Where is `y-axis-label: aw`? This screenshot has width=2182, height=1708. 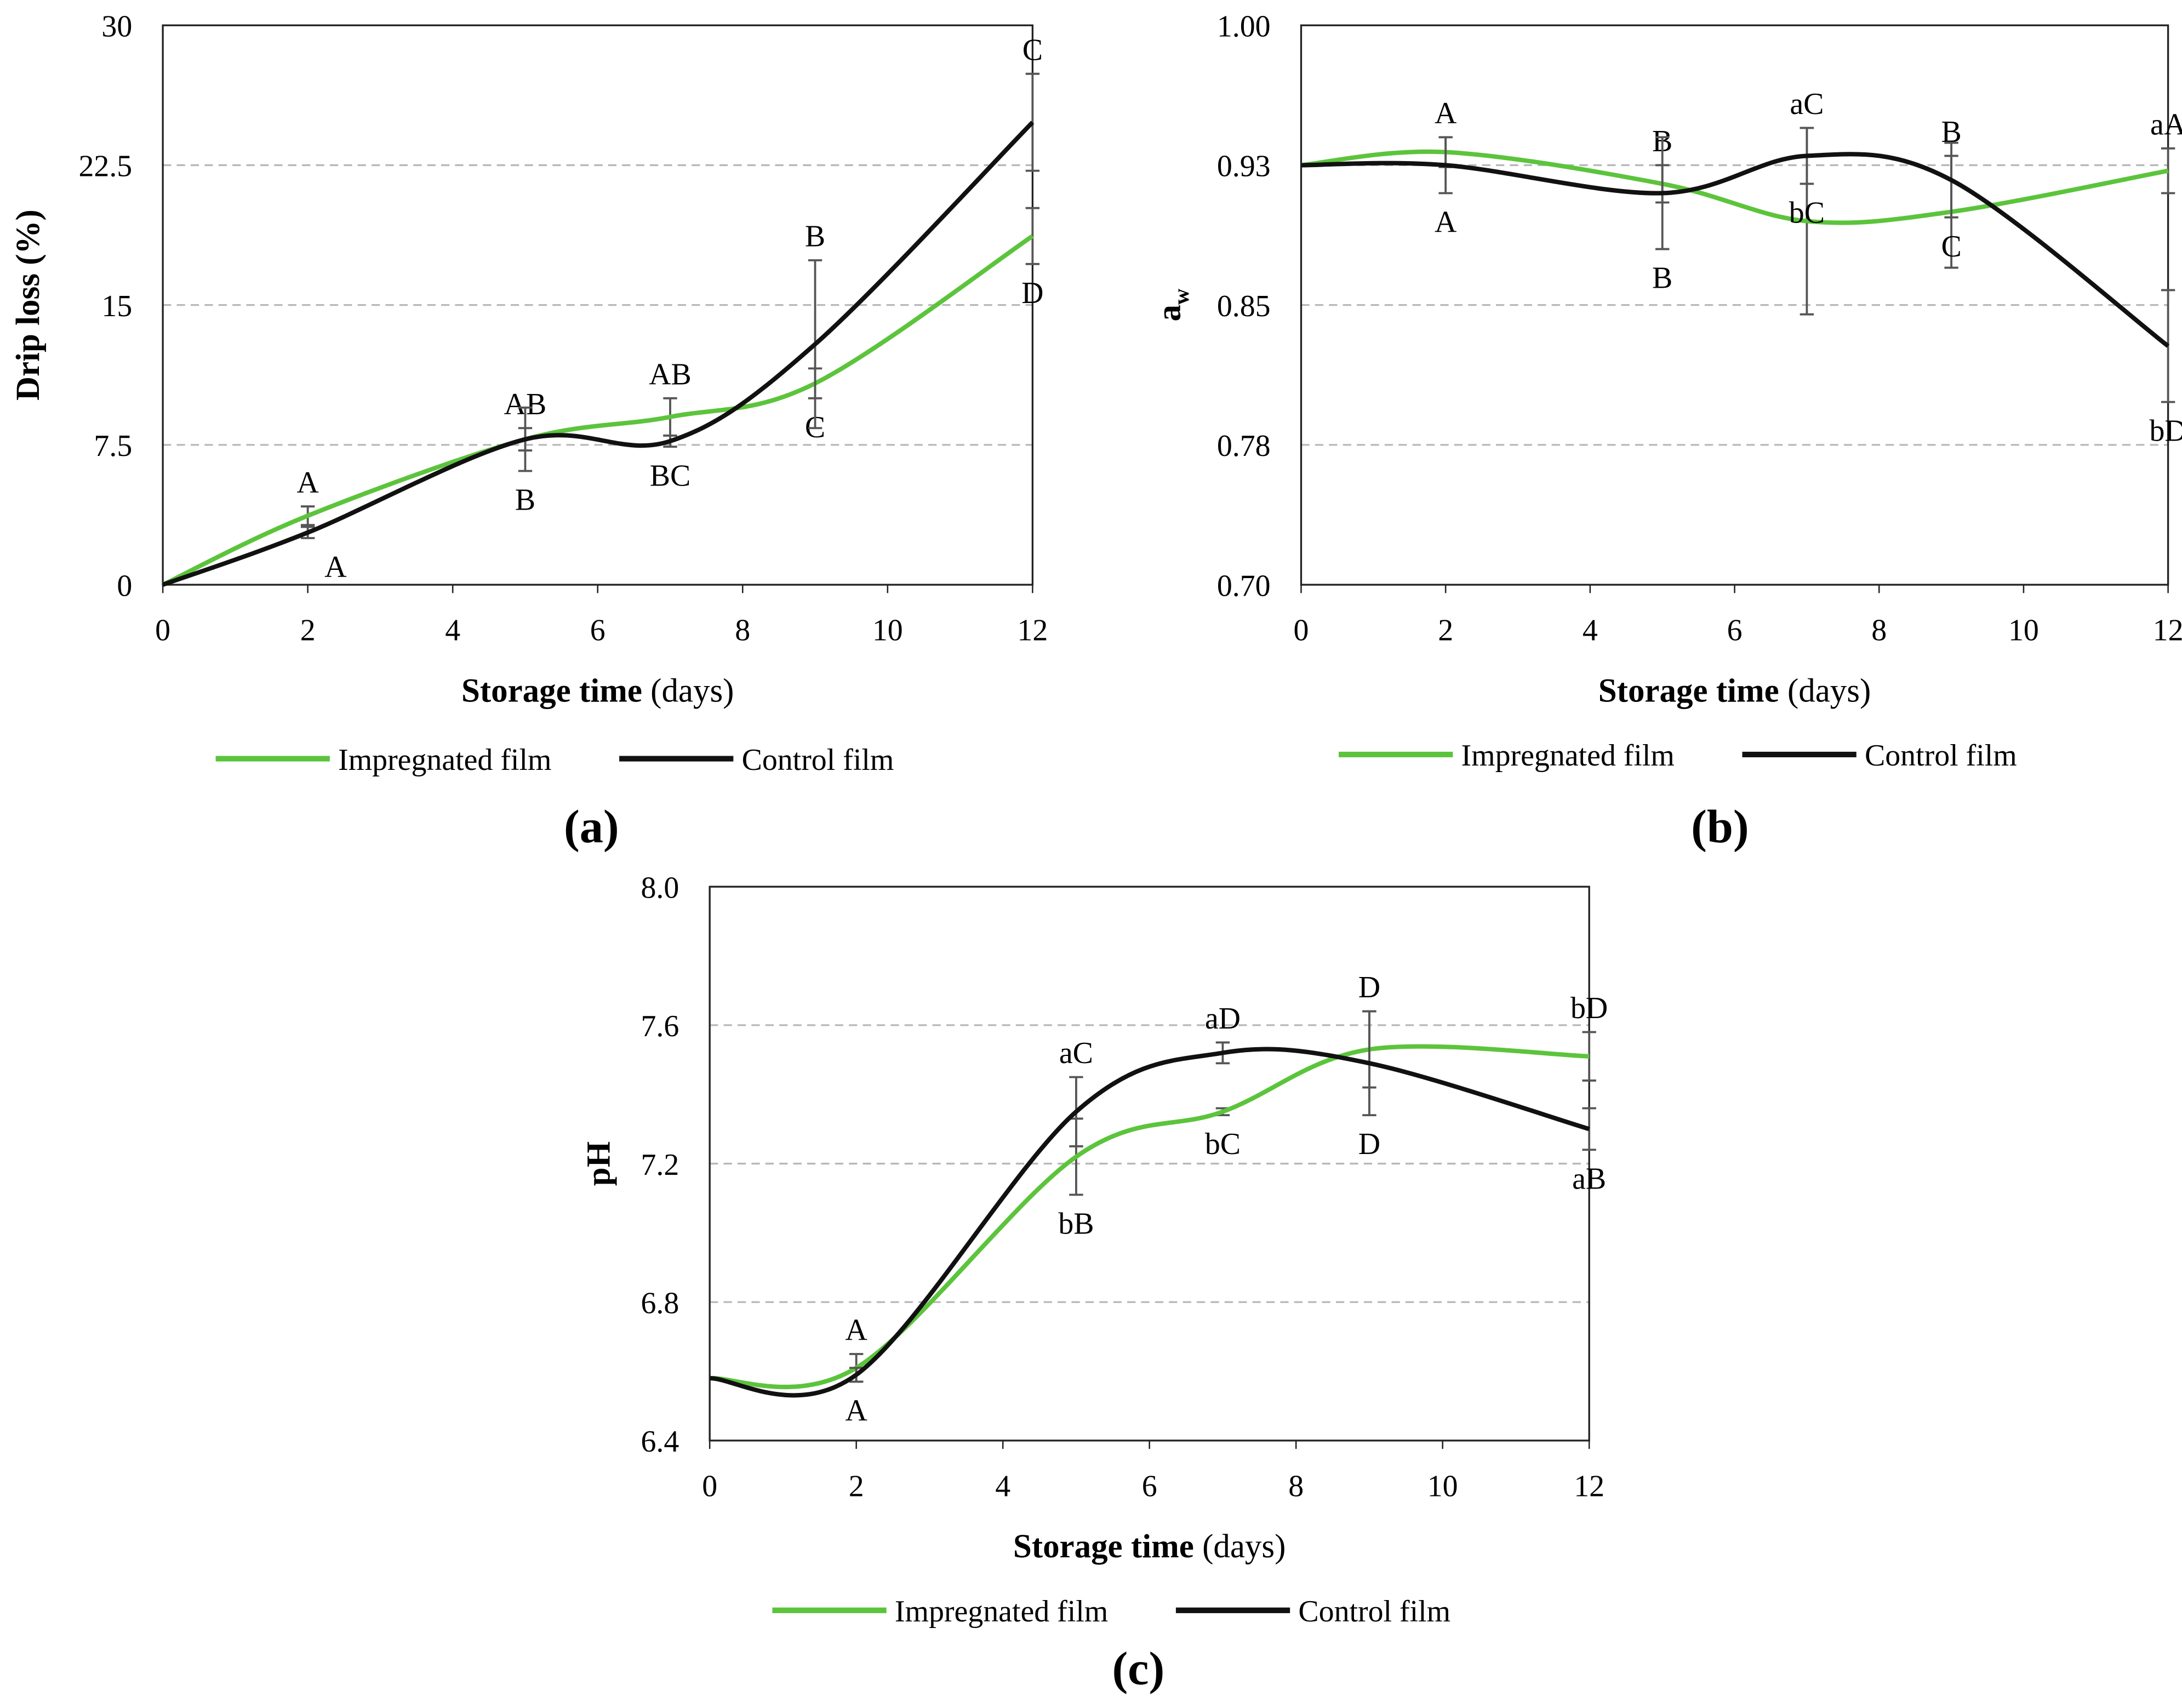
y-axis-label: aw is located at coordinates (1172, 304).